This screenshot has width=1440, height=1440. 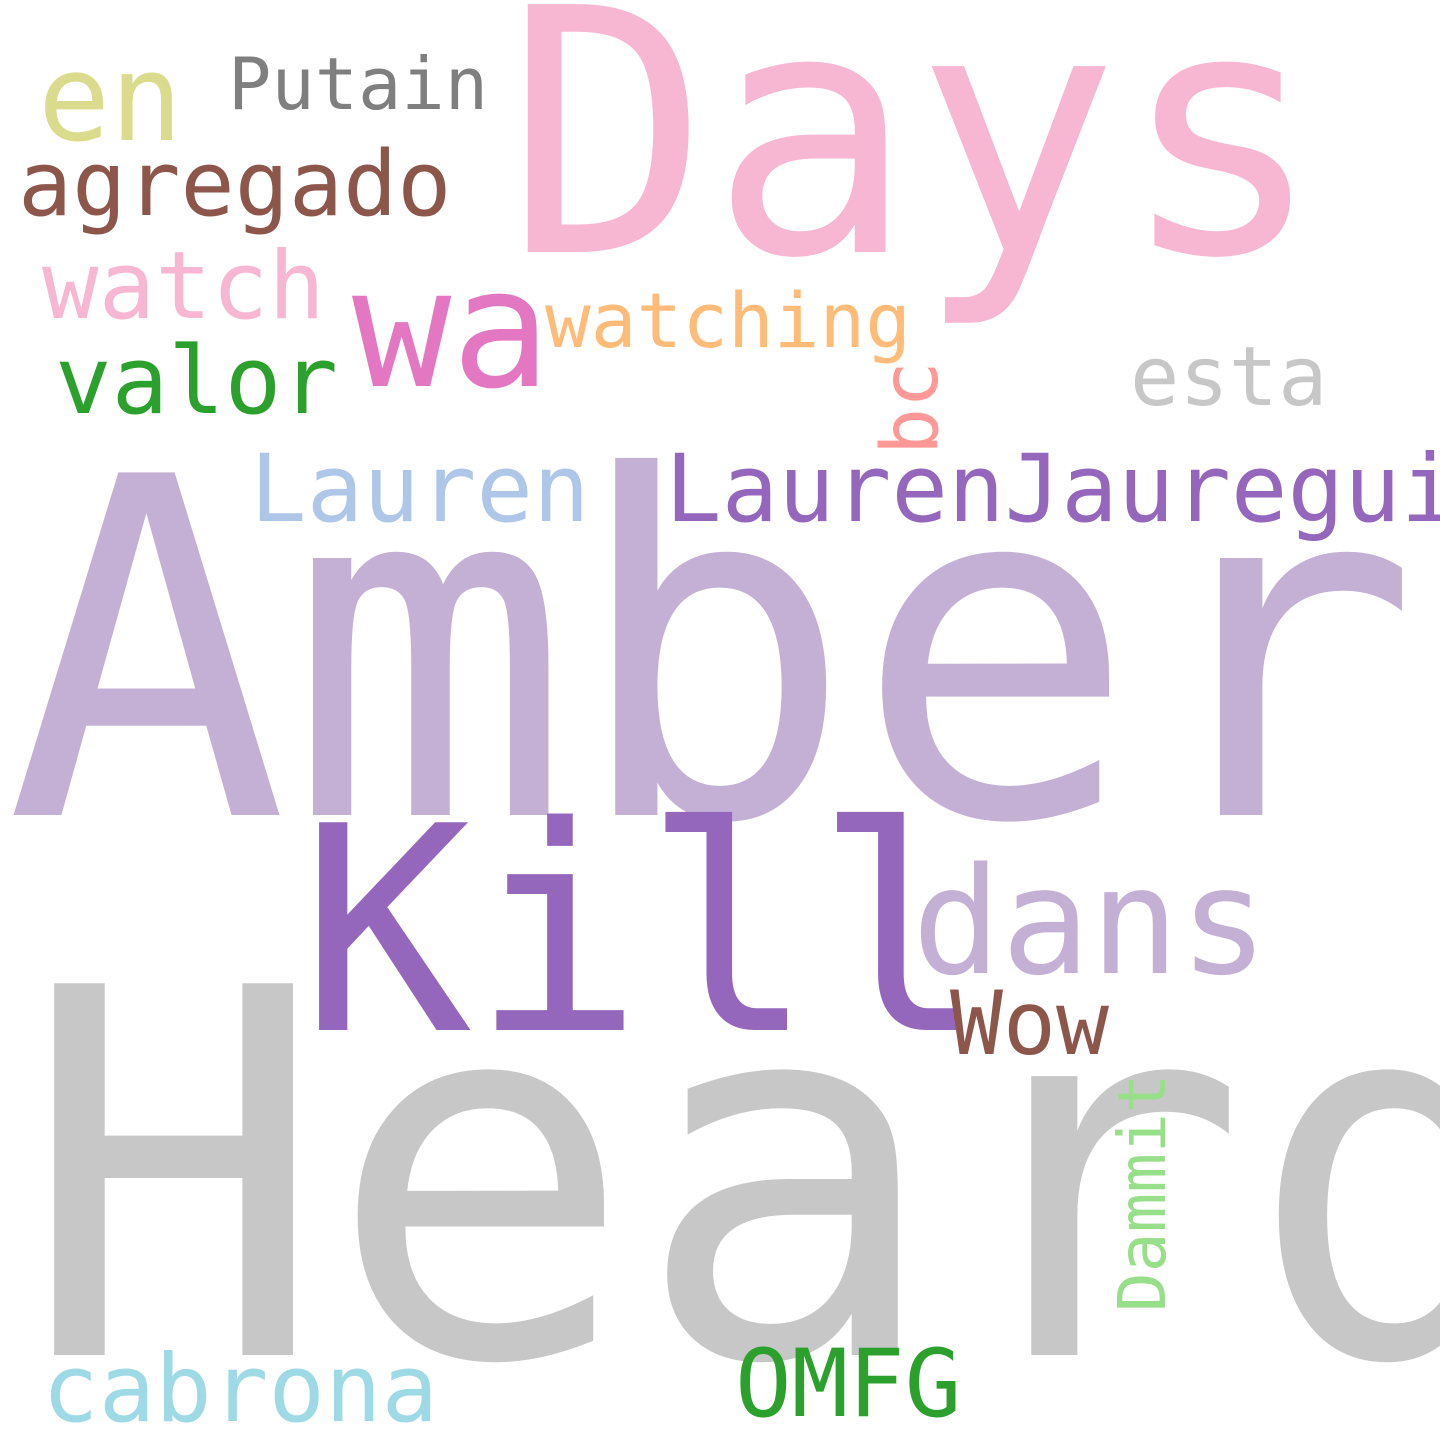 I want to click on word-valor: valor, so click(x=196, y=381).